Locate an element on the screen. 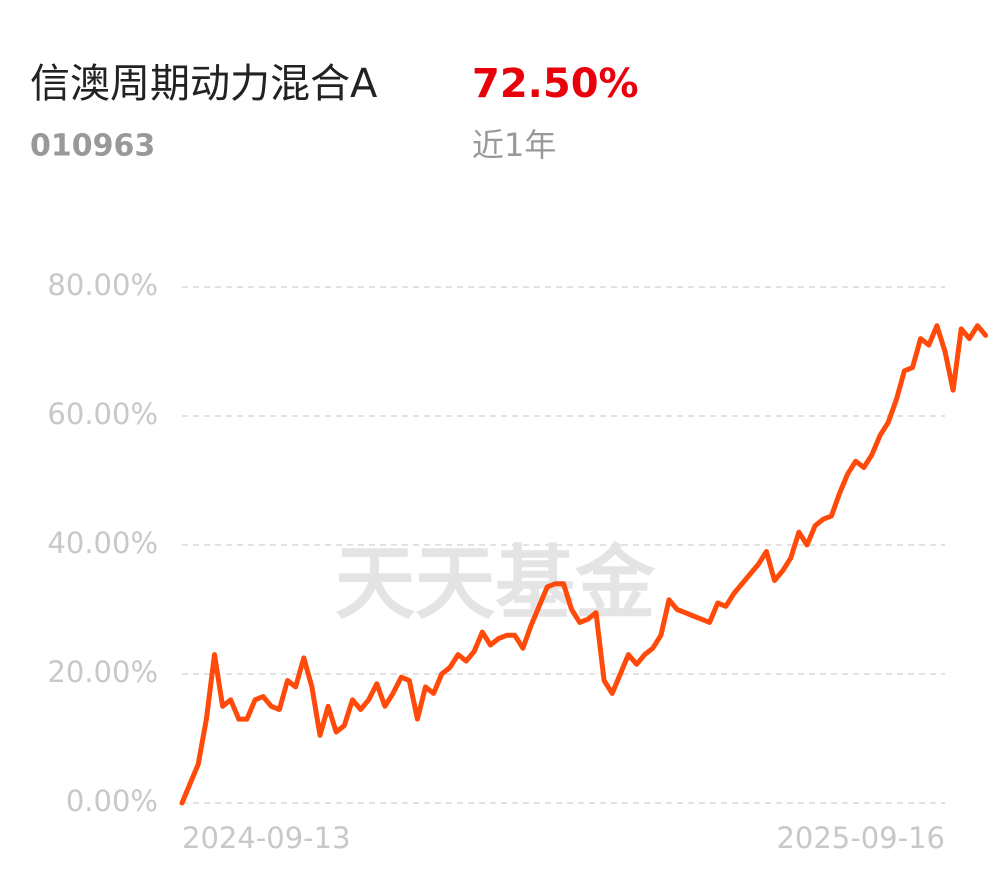  y-tick-label: 40.00% is located at coordinates (102, 543).